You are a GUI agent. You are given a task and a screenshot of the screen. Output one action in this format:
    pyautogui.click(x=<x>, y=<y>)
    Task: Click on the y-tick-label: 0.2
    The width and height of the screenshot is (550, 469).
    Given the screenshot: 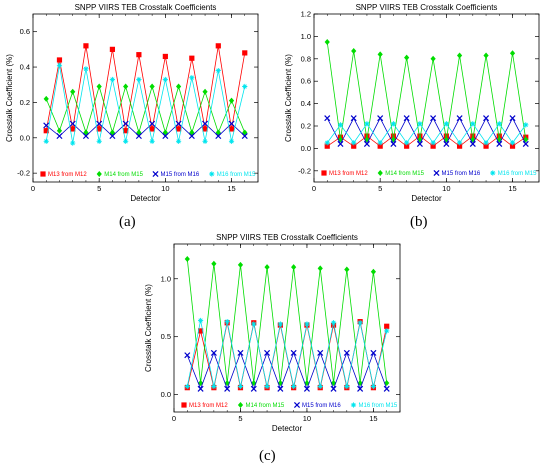 What is the action you would take?
    pyautogui.click(x=25, y=102)
    